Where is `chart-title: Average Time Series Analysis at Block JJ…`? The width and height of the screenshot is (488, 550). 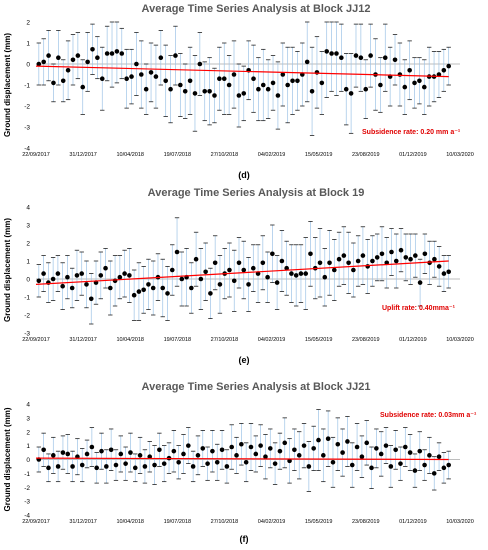
chart-title: Average Time Series Analysis at Block JJ… is located at coordinates (256, 387).